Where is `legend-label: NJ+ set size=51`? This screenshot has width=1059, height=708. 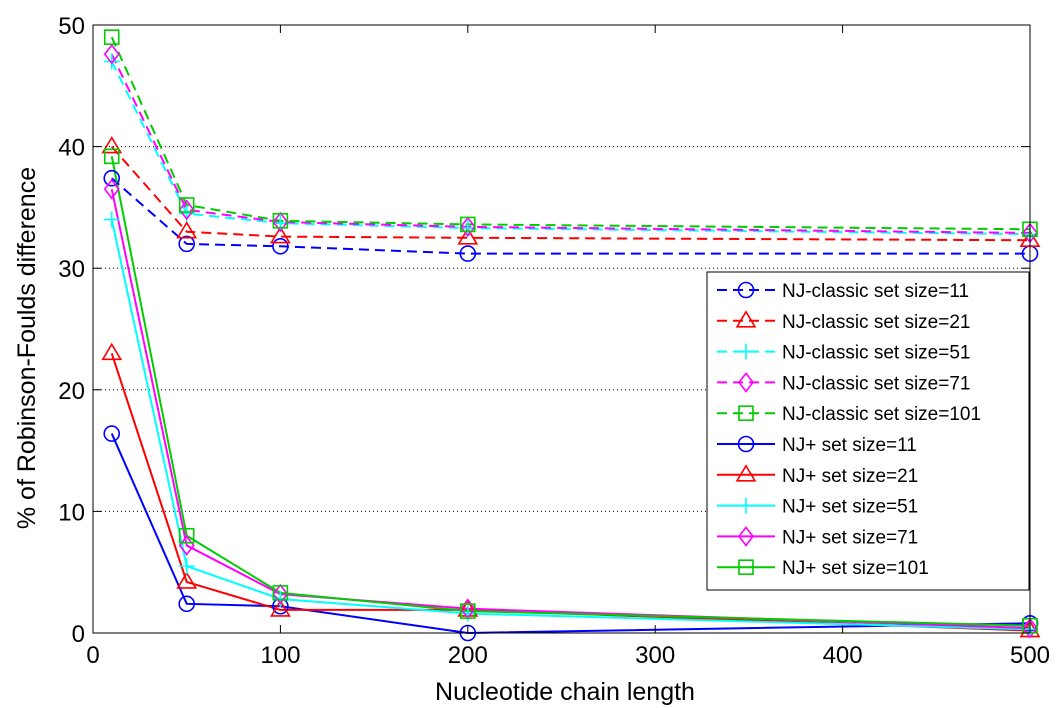 legend-label: NJ+ set size=51 is located at coordinates (850, 507).